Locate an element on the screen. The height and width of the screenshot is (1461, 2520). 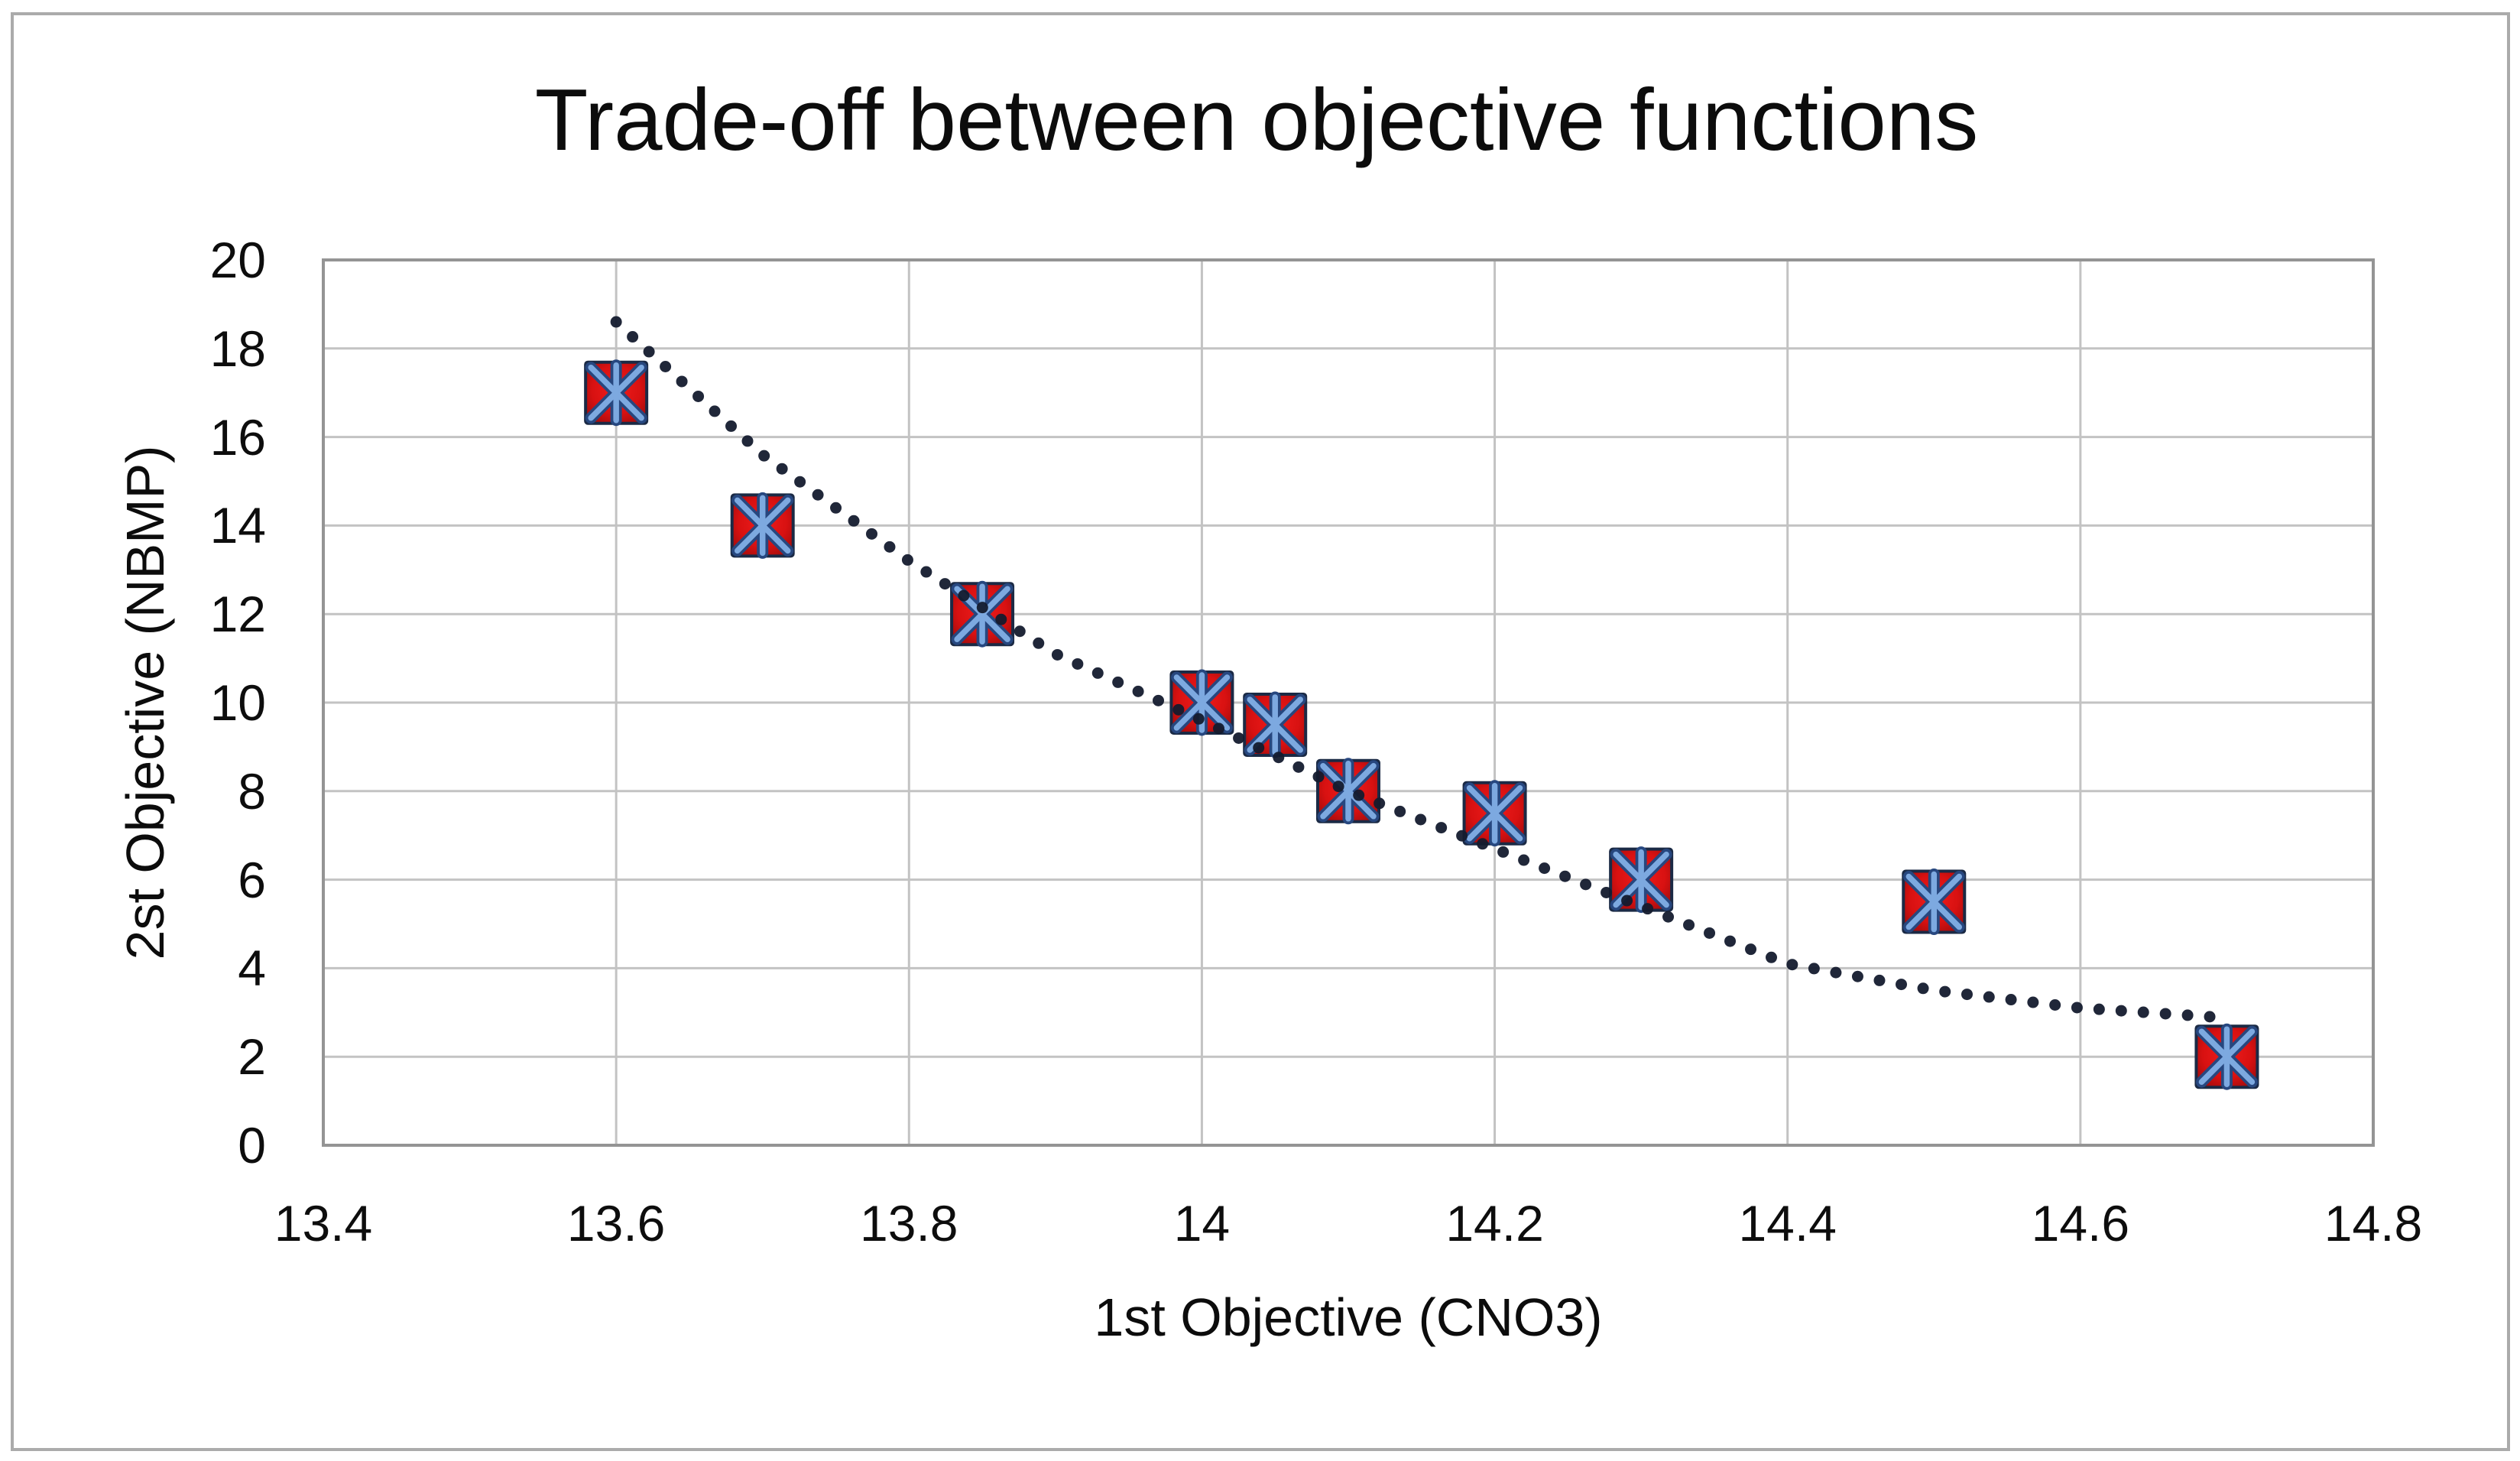
y-tick-label: 12 is located at coordinates (238, 614).